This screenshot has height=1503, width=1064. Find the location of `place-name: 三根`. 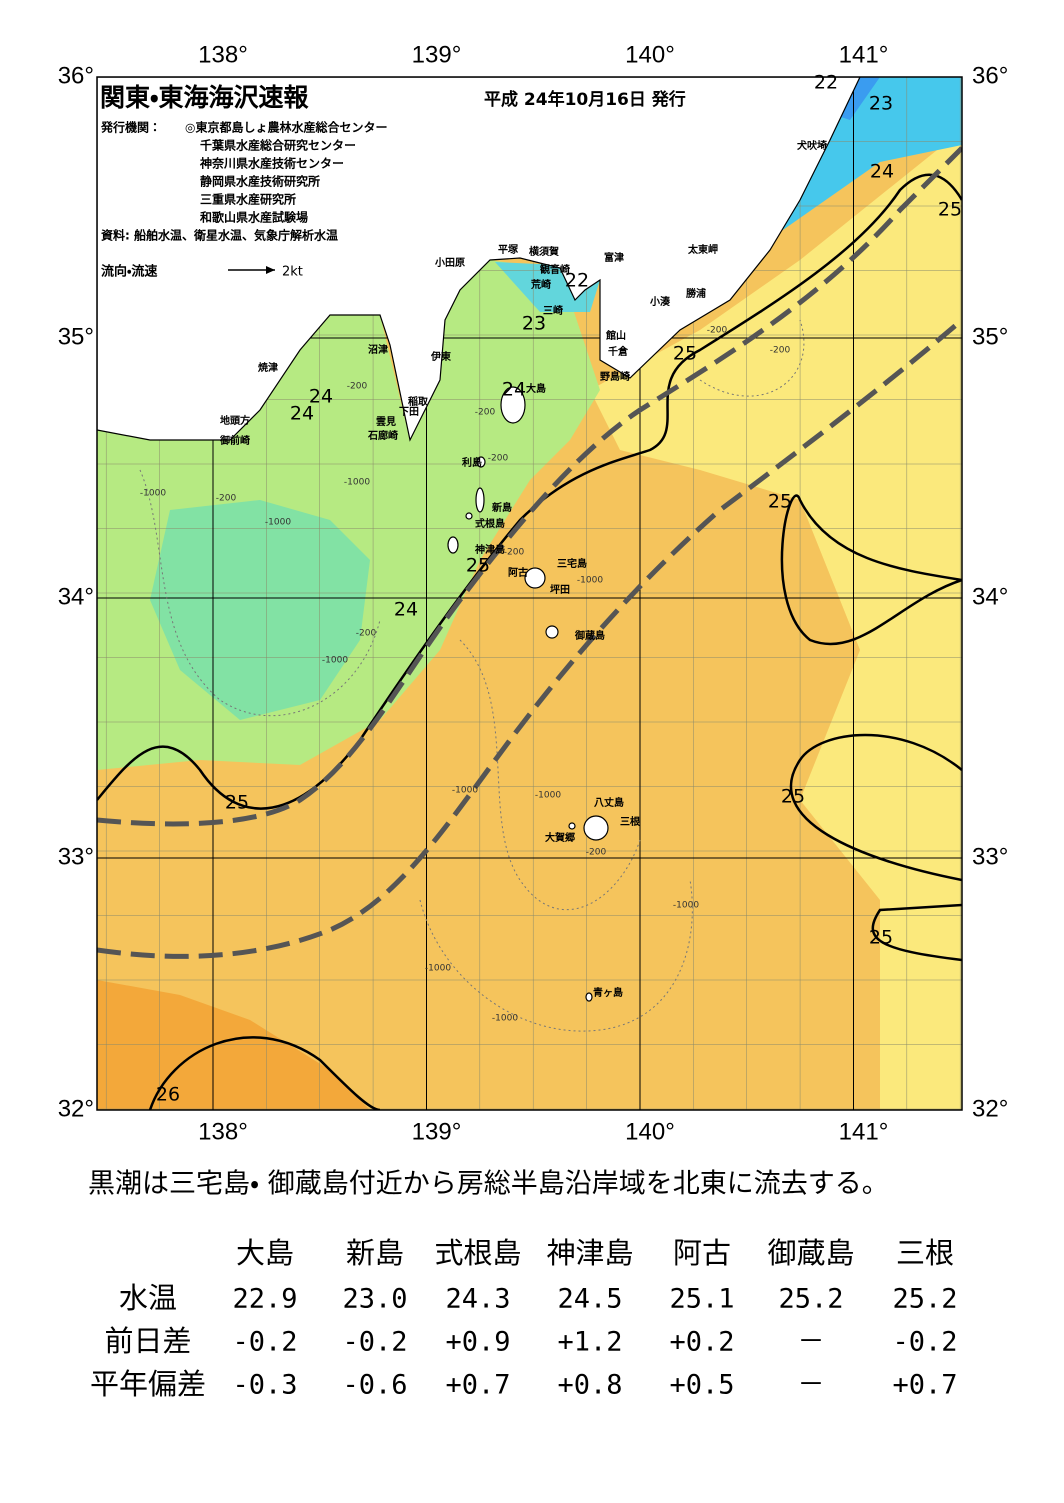

place-name: 三根 is located at coordinates (630, 821).